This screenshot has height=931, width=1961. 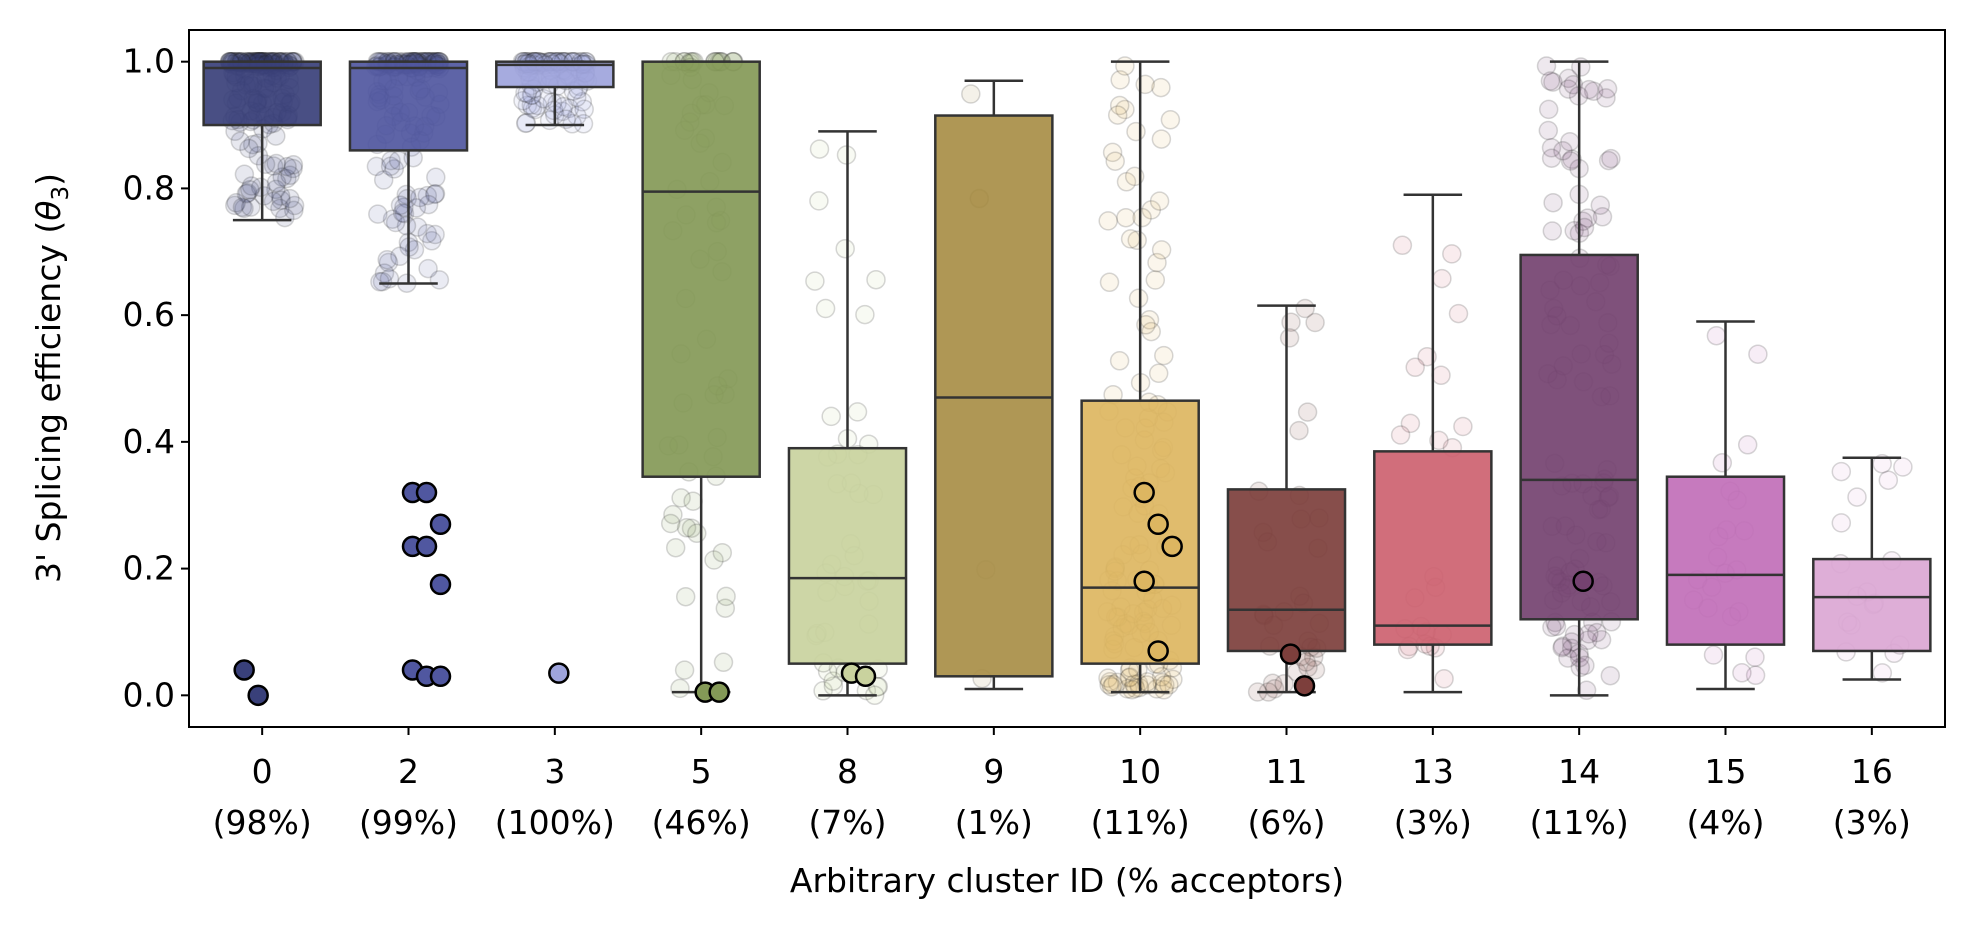 I want to click on x-tick-label-id: 15, so click(x=1726, y=771).